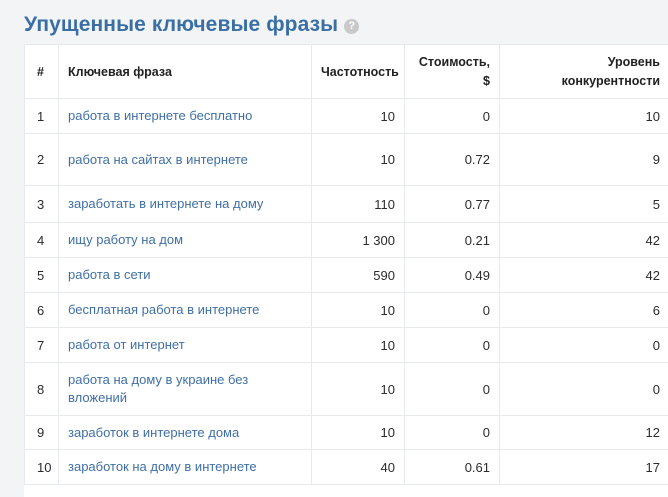 This screenshot has height=497, width=668. What do you see at coordinates (41, 275) in the screenshot?
I see `row-num: 5` at bounding box center [41, 275].